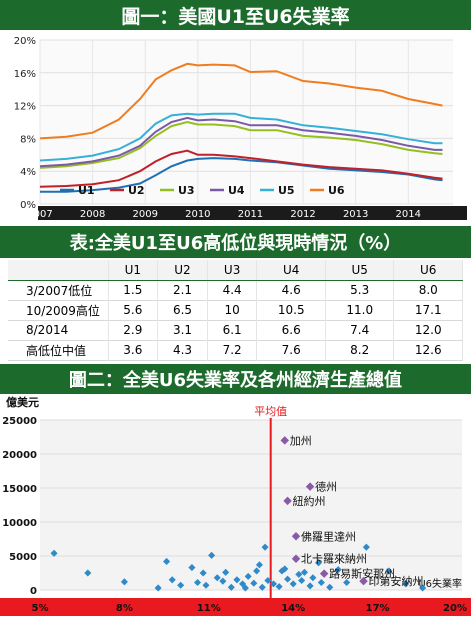  Describe the element at coordinates (232, 310) in the screenshot. I see `table-cell: 10` at that location.